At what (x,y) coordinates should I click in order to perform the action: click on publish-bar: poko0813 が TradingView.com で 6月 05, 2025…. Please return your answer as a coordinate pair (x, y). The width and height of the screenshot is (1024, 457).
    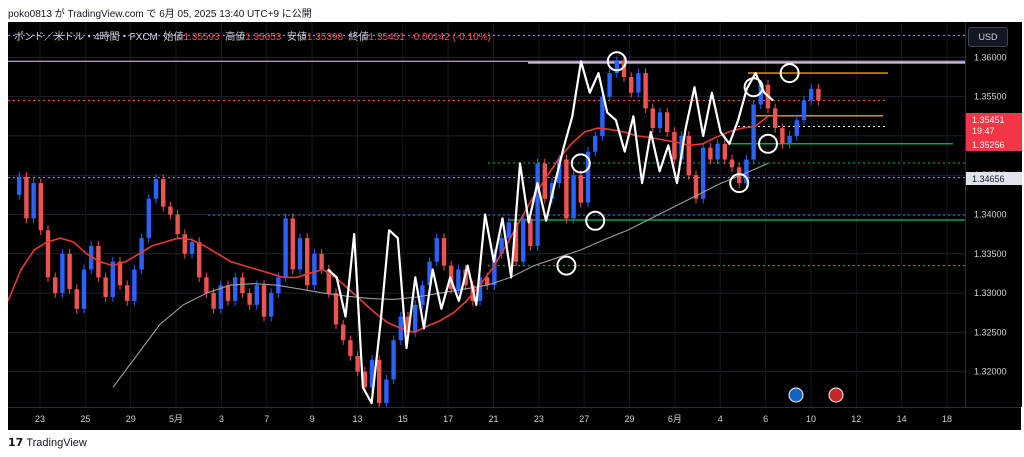
    Looking at the image, I should click on (512, 11).